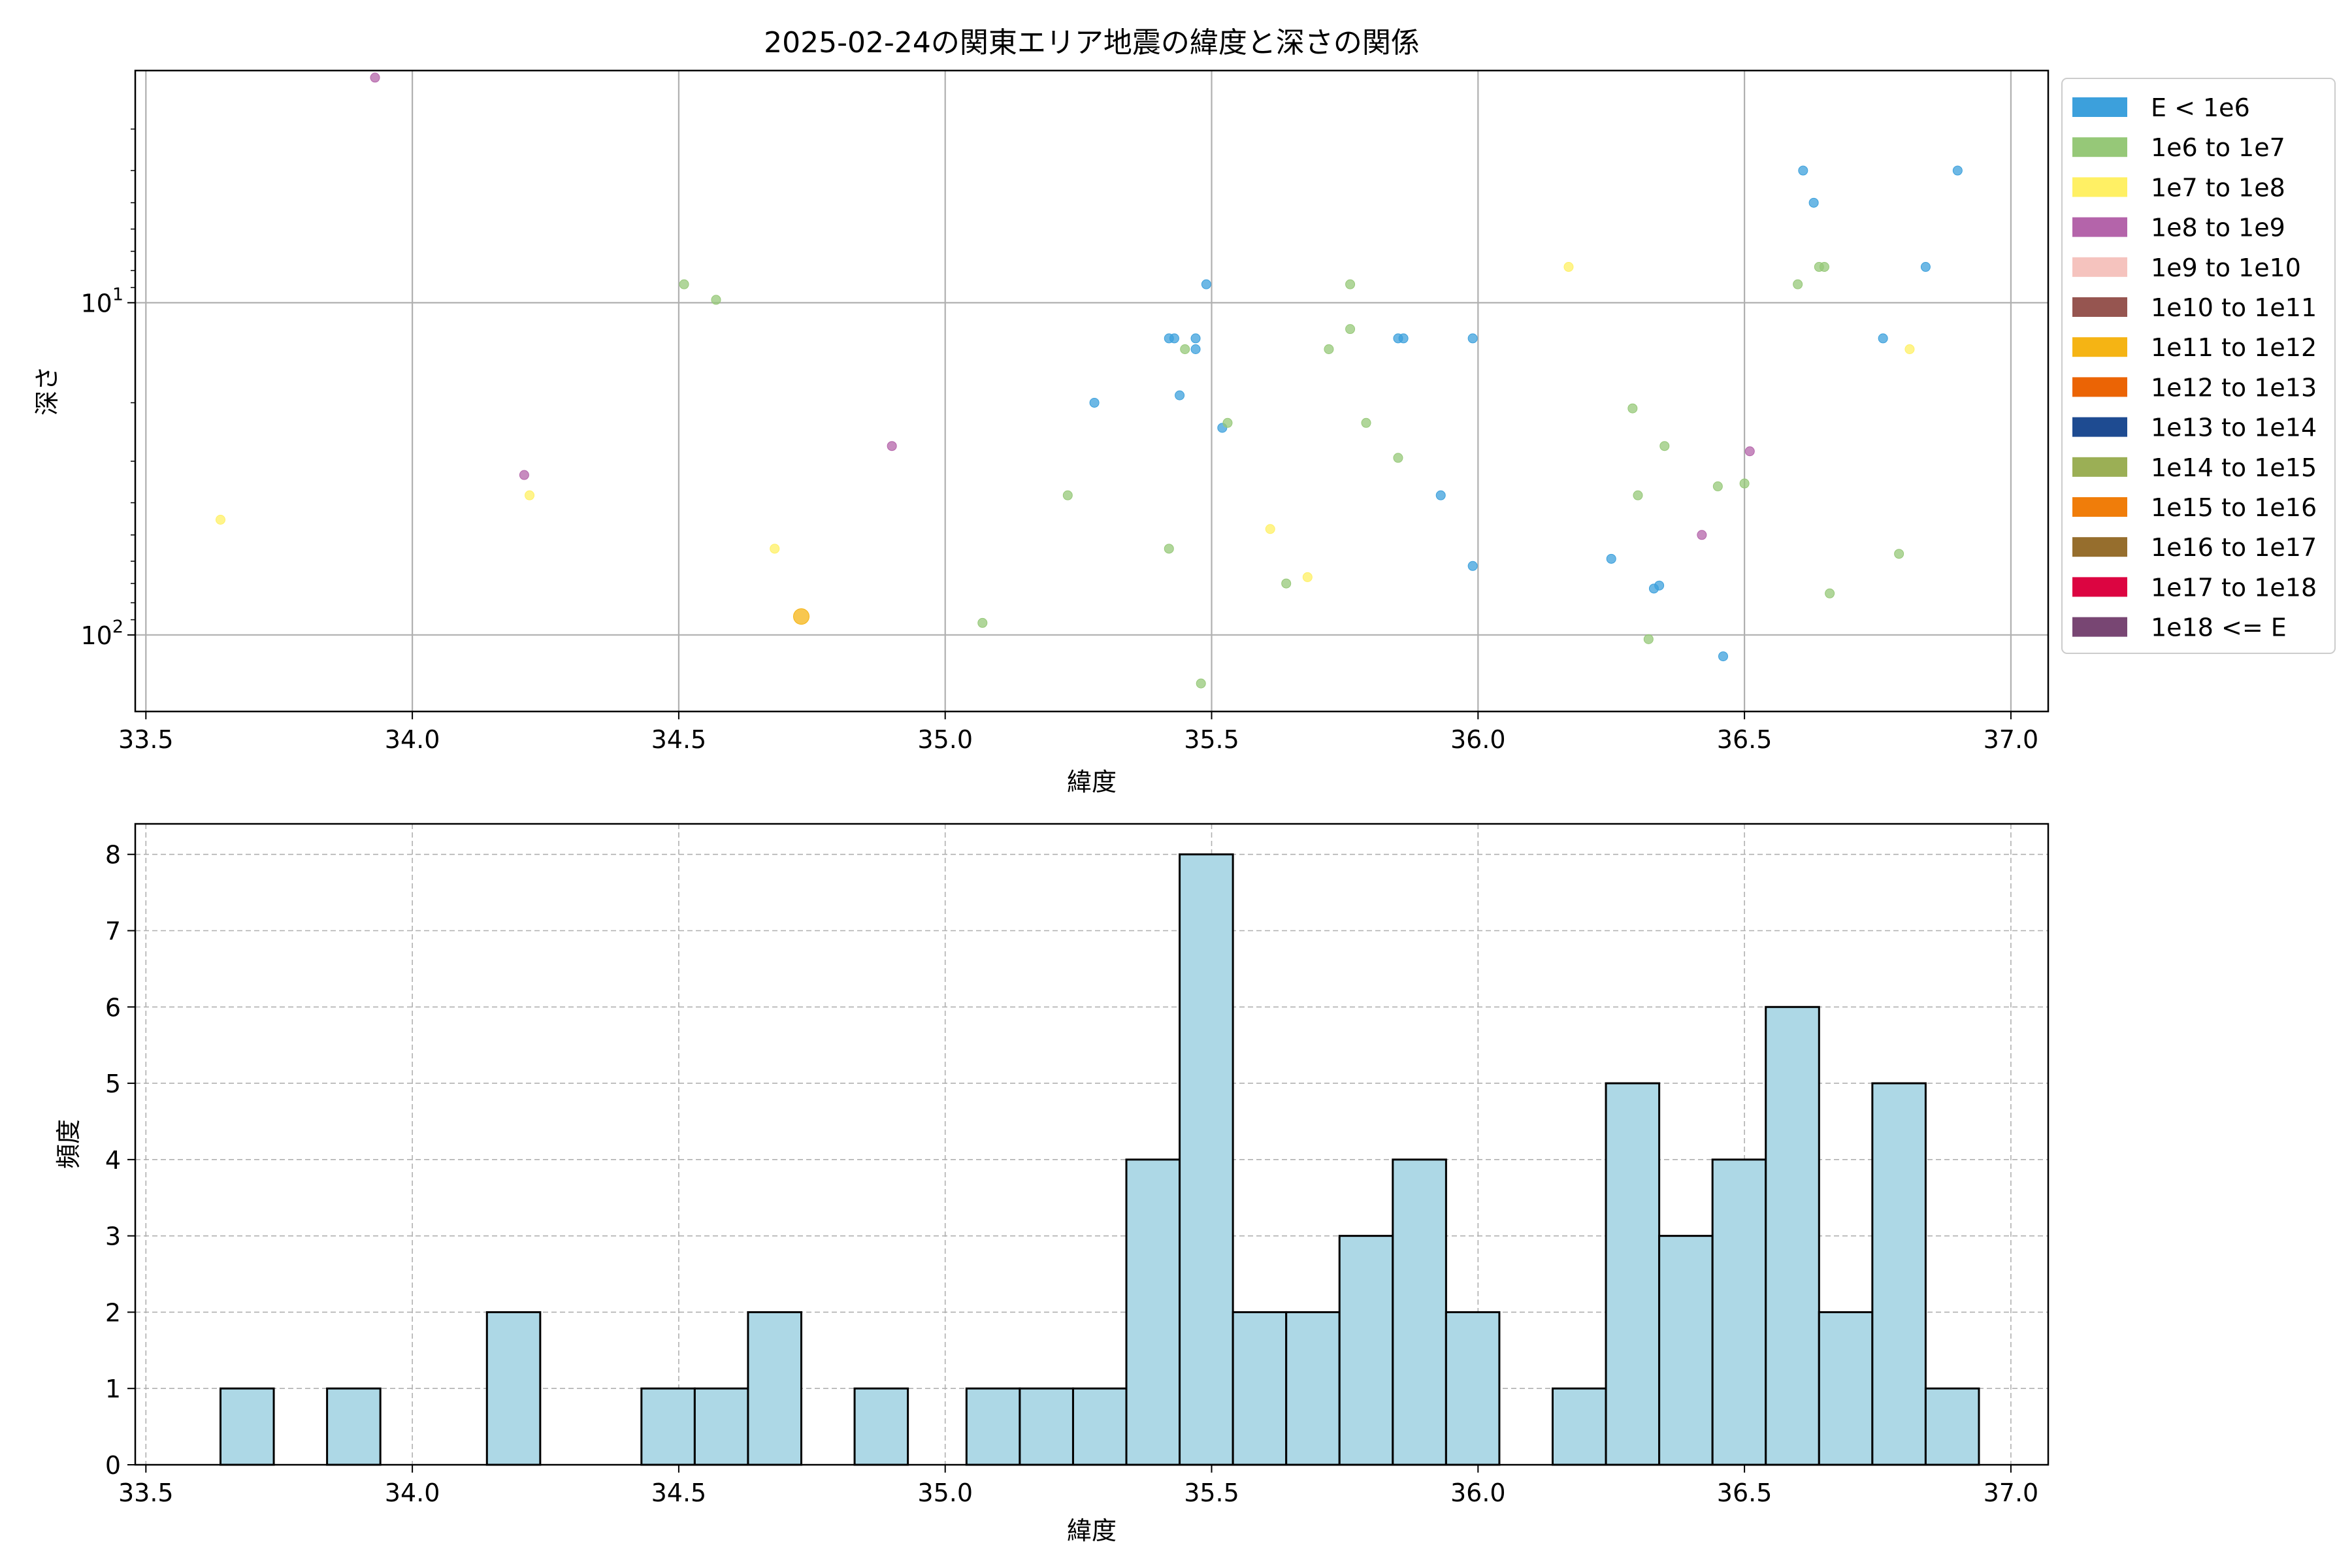 The width and height of the screenshot is (2352, 1568). What do you see at coordinates (679, 1492) in the screenshot?
I see `histogram-x-tick-label: 34.5` at bounding box center [679, 1492].